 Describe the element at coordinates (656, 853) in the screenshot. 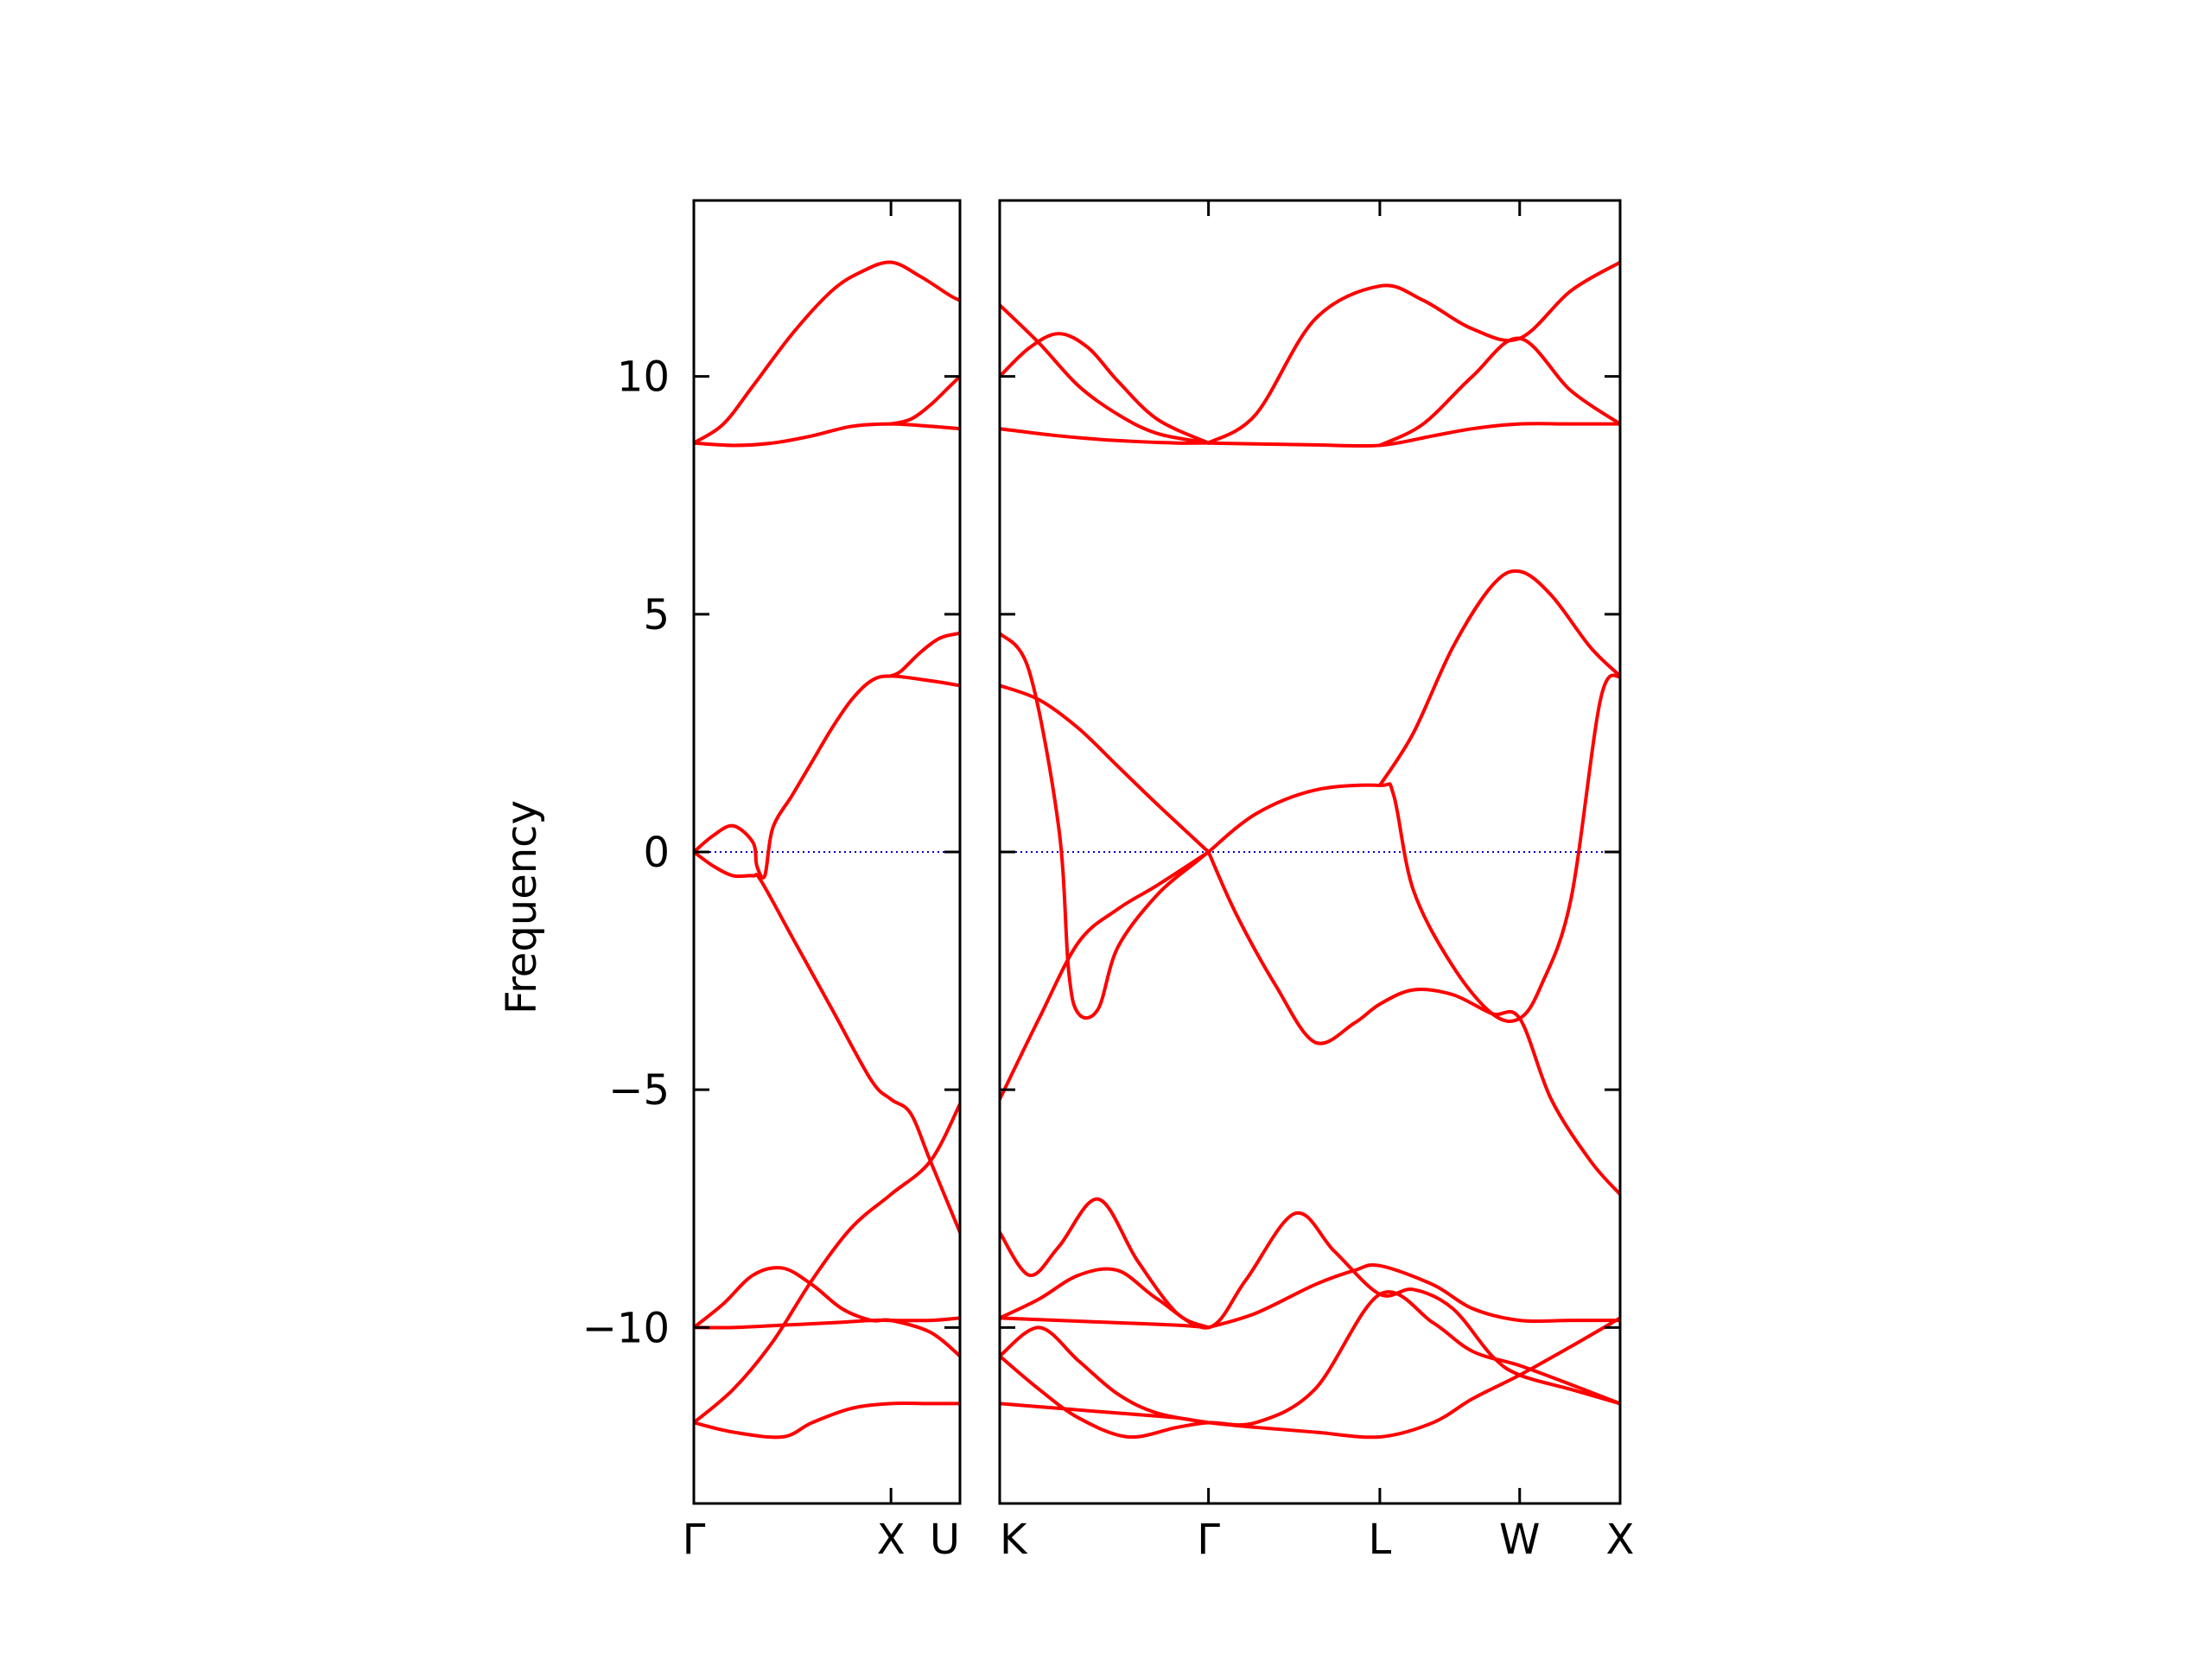

I see `ytick-label-2: 0` at that location.